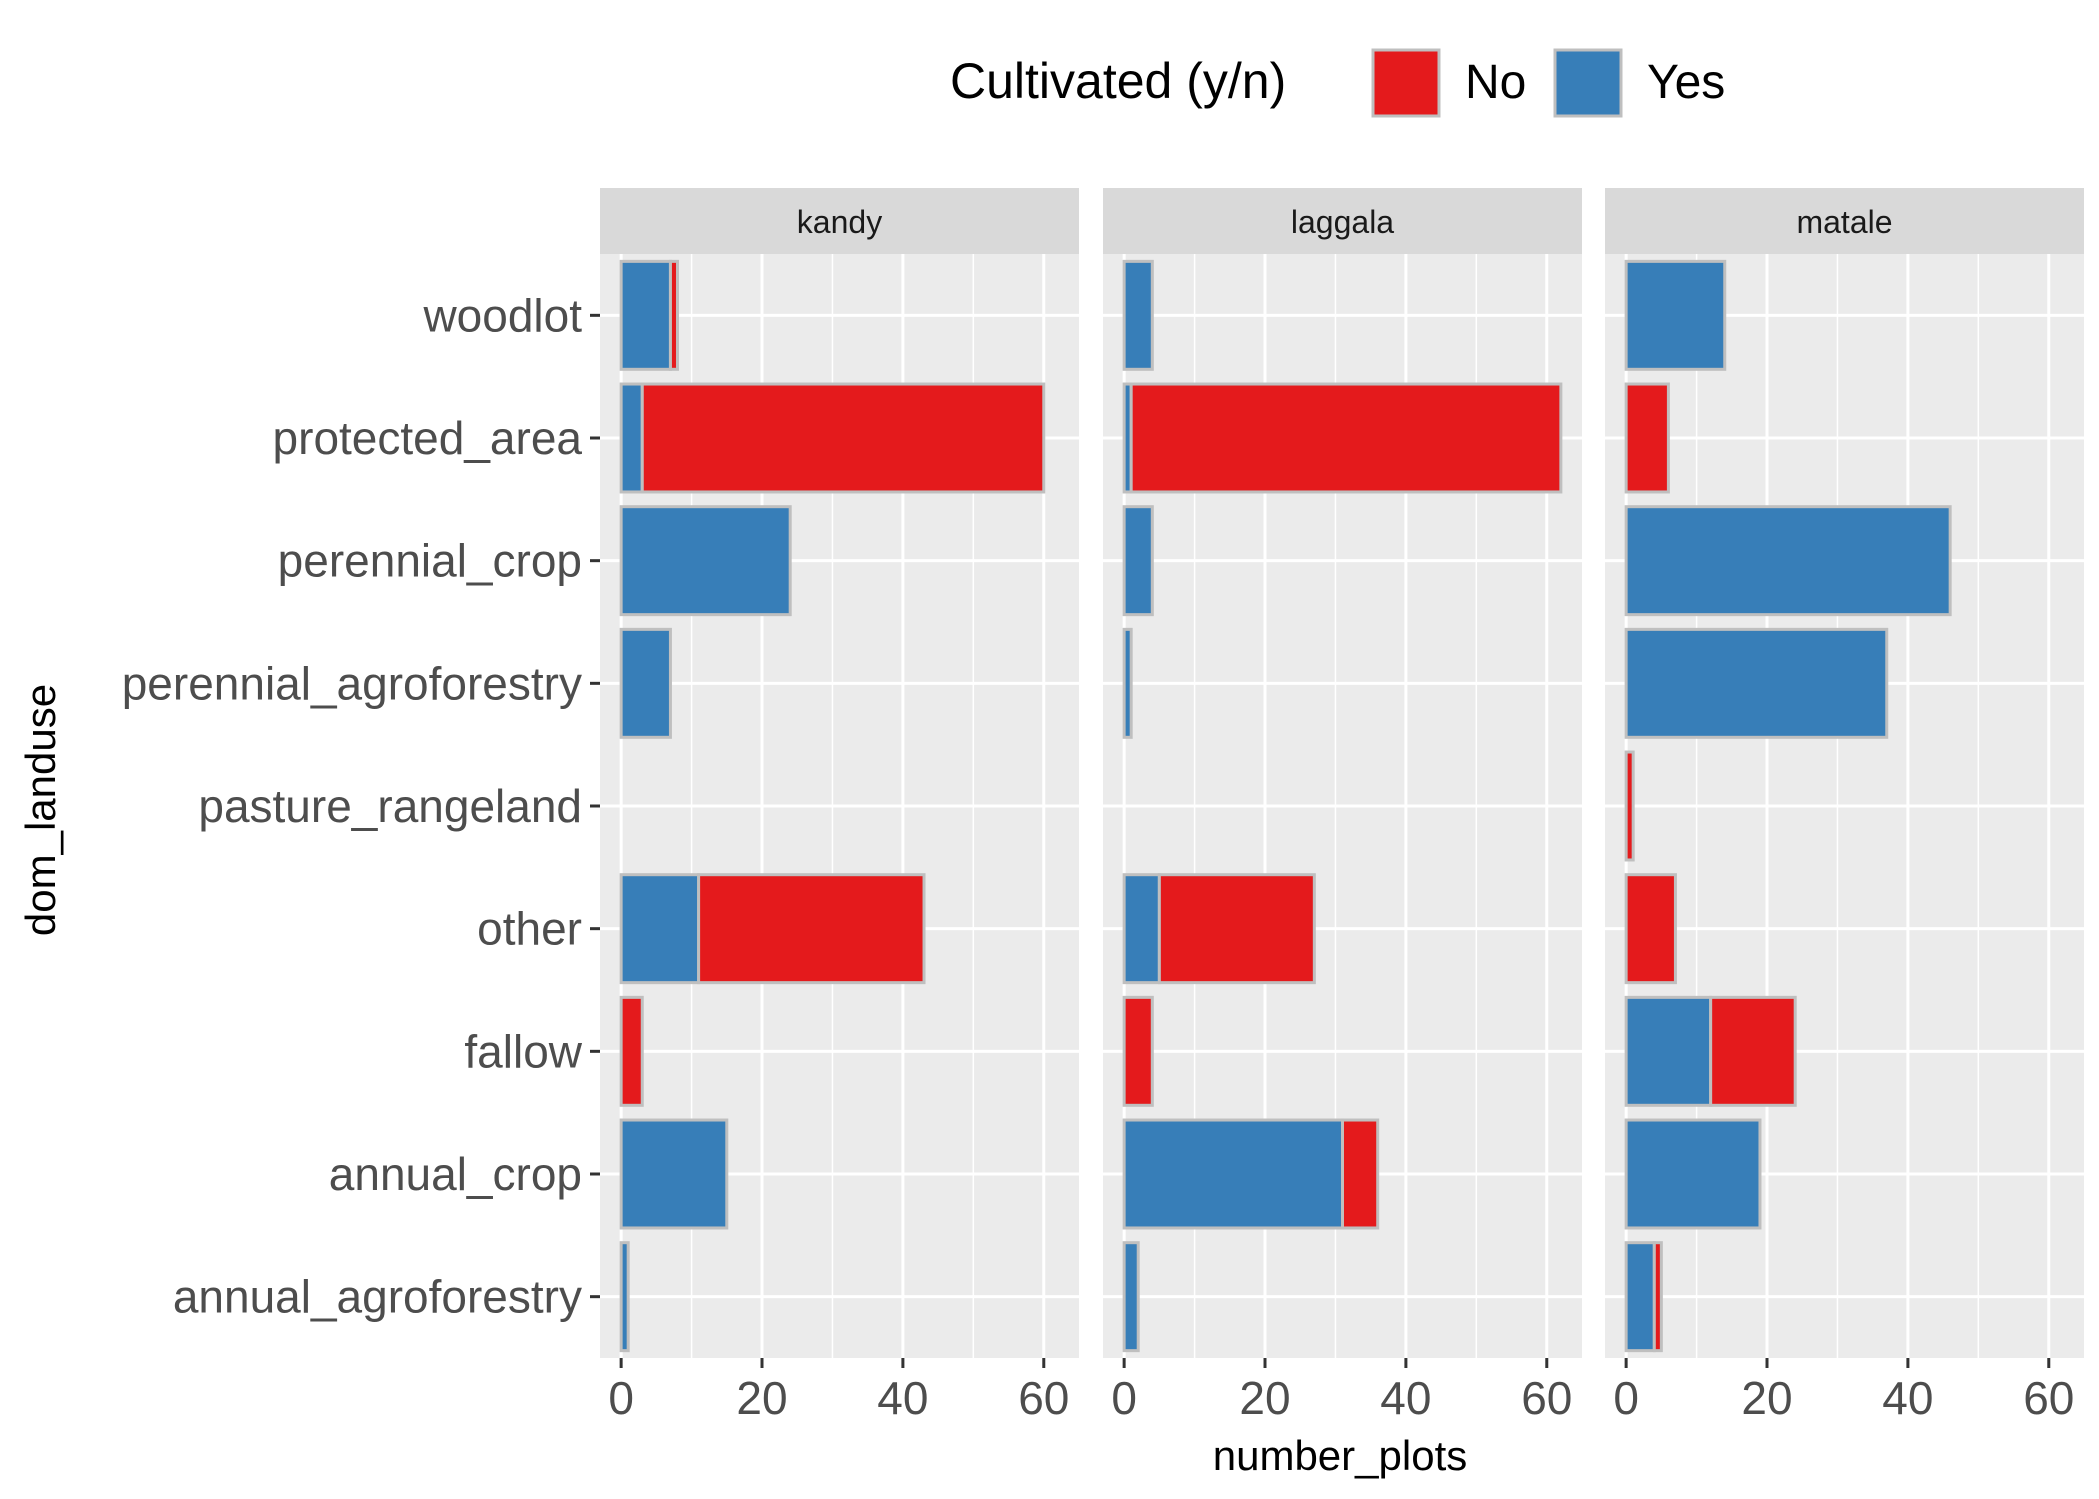 The image size is (2099, 1499). Describe the element at coordinates (631, 438) in the screenshot. I see `bar-yes-protected_area` at that location.